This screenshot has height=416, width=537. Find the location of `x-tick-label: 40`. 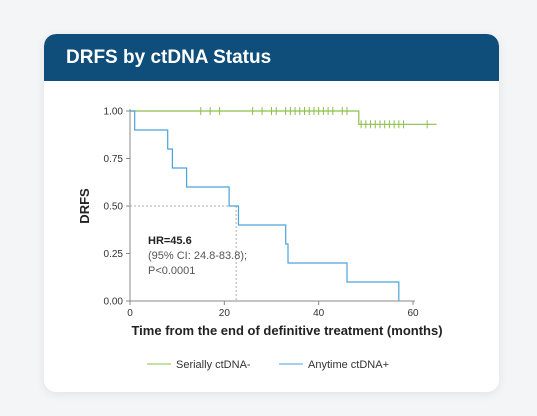

x-tick-label: 40 is located at coordinates (319, 313).